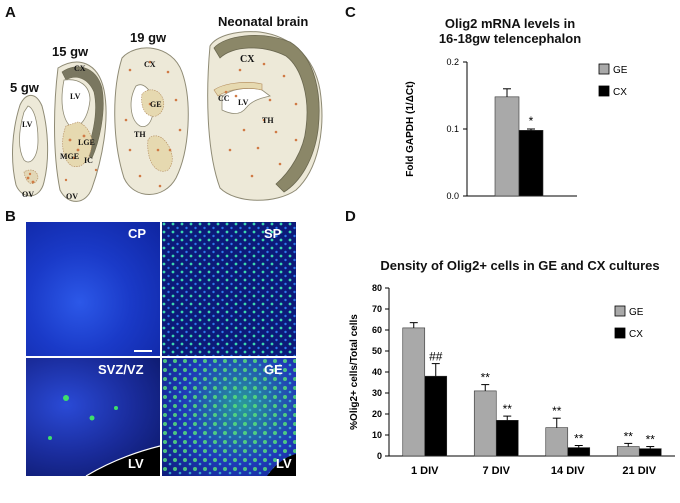 Image resolution: width=680 pixels, height=503 pixels. What do you see at coordinates (156, 104) in the screenshot?
I see `region-19gw-ge: GE` at bounding box center [156, 104].